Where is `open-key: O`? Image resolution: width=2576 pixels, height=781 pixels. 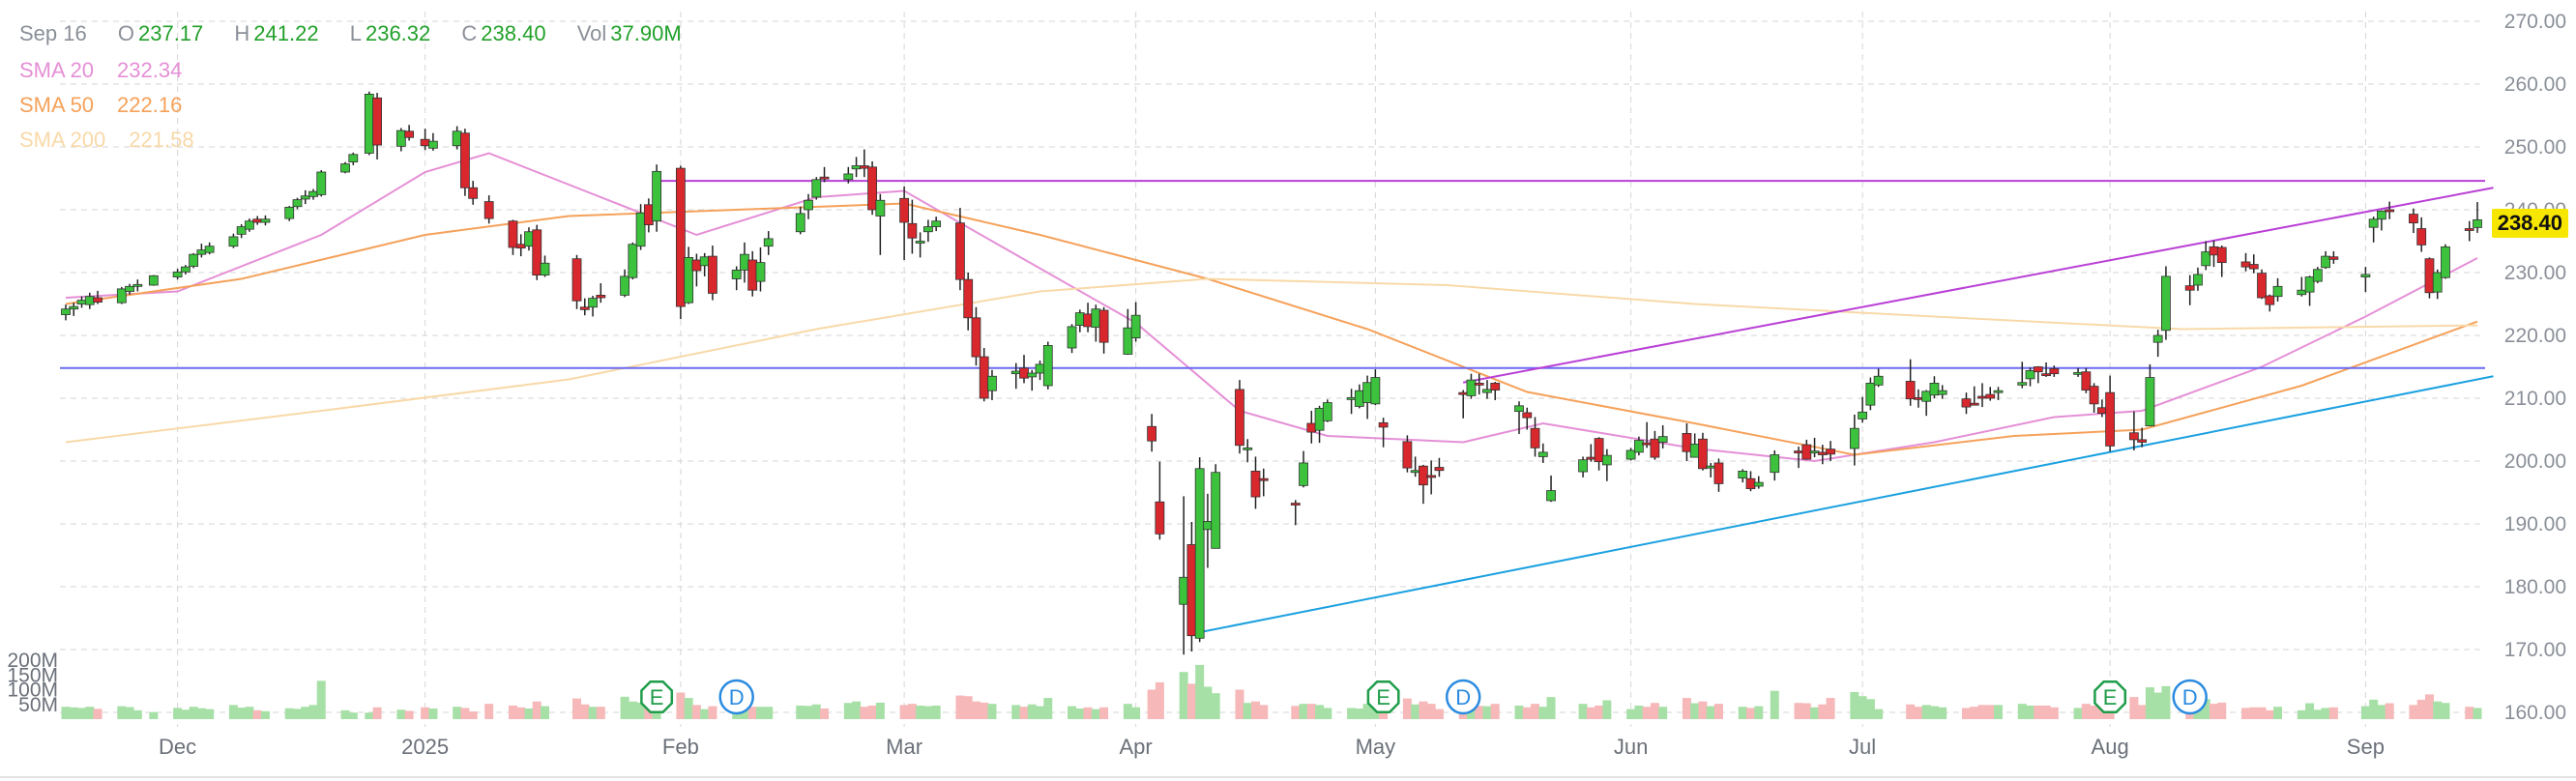 open-key: O is located at coordinates (125, 33).